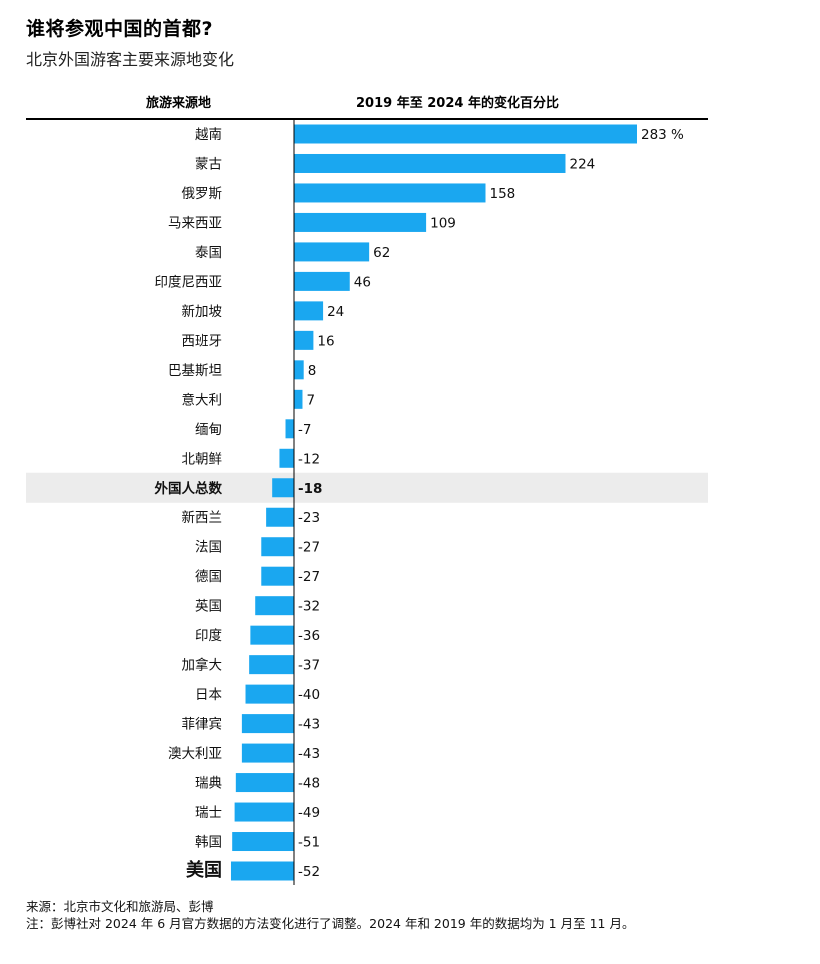 Image resolution: width=820 pixels, height=964 pixels. What do you see at coordinates (309, 636) in the screenshot?
I see `value-label: -36` at bounding box center [309, 636].